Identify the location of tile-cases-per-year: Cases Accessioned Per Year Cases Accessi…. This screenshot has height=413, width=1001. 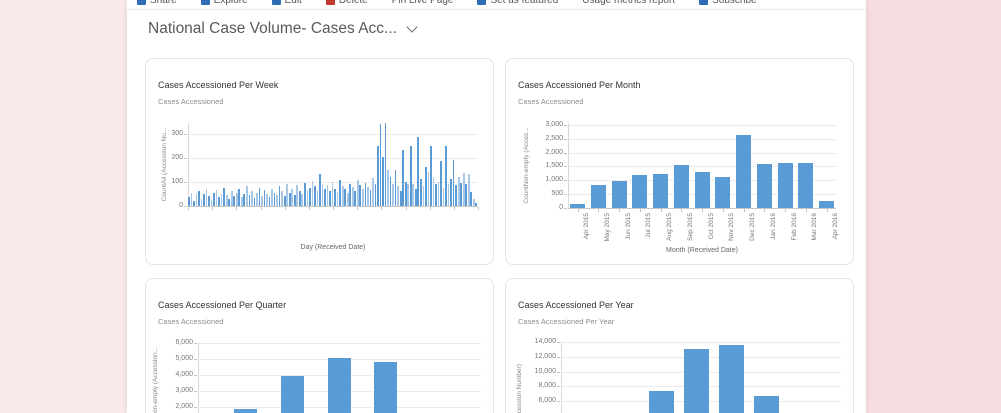
(679, 345).